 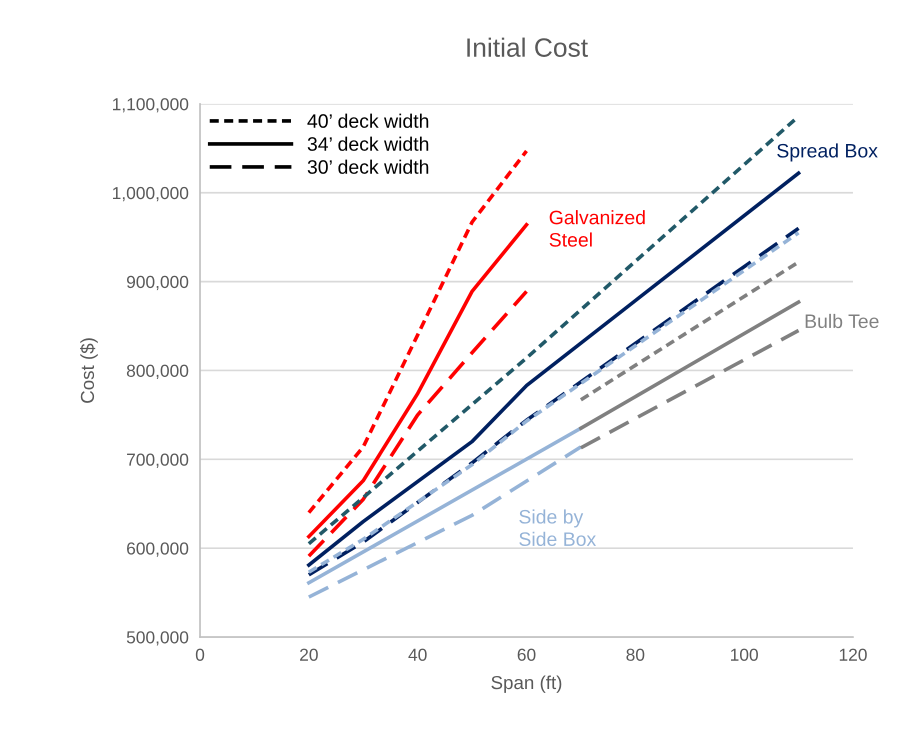 I want to click on y-axis-title: Cost ($), so click(x=89, y=370).